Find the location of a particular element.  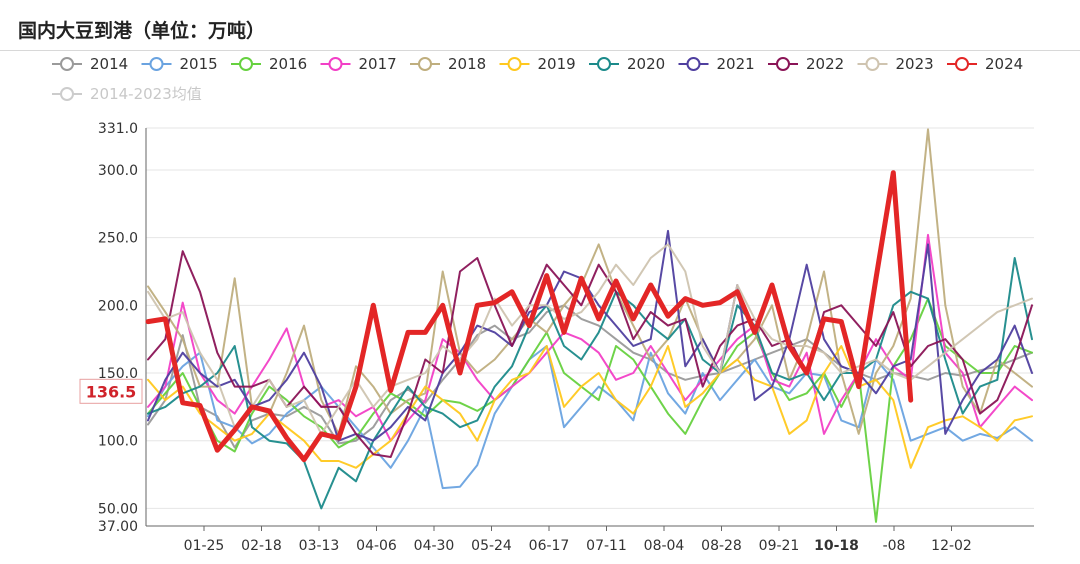

x-tick-label: 12-02 is located at coordinates (951, 546).